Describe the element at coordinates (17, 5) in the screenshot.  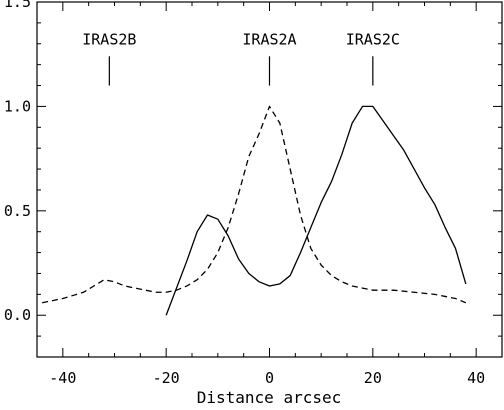
I see `y-tick-label: 1.5` at that location.